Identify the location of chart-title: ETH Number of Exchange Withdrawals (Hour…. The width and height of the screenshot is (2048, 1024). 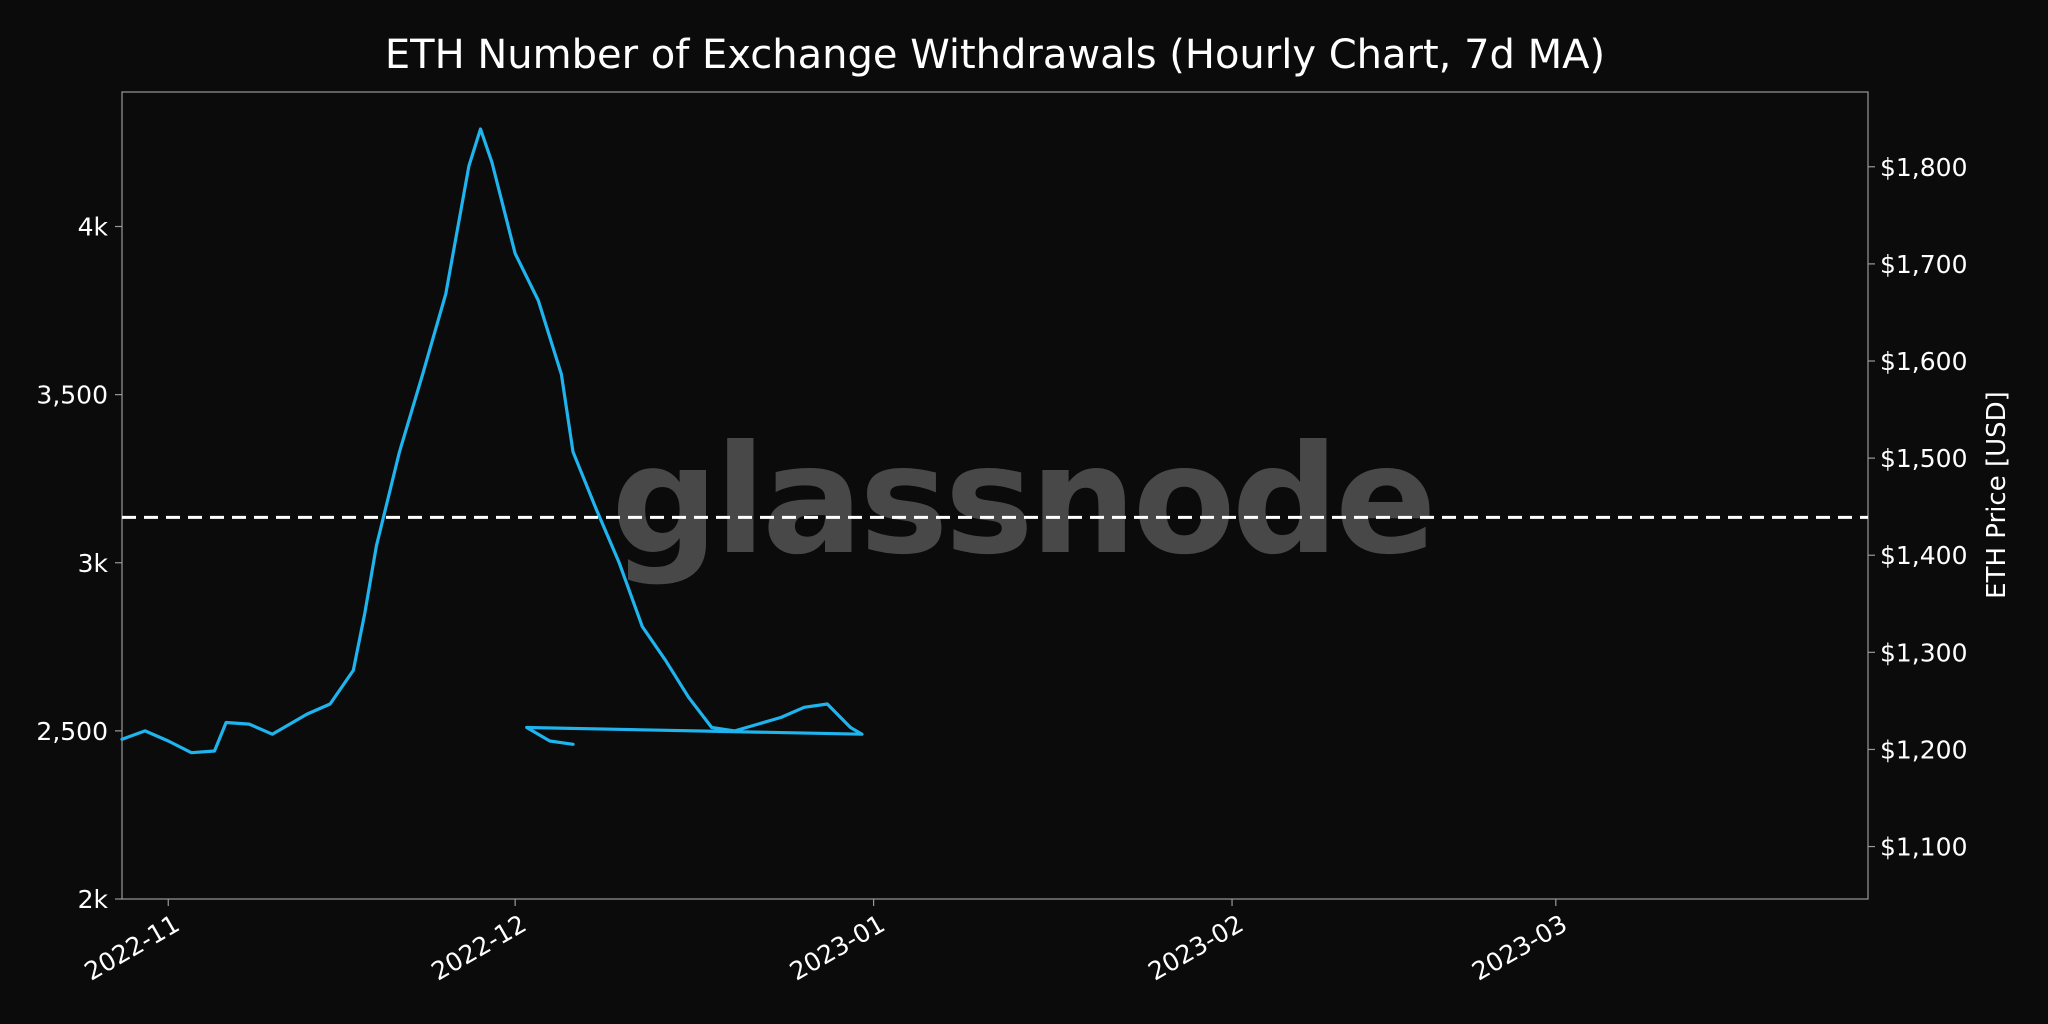
(995, 55).